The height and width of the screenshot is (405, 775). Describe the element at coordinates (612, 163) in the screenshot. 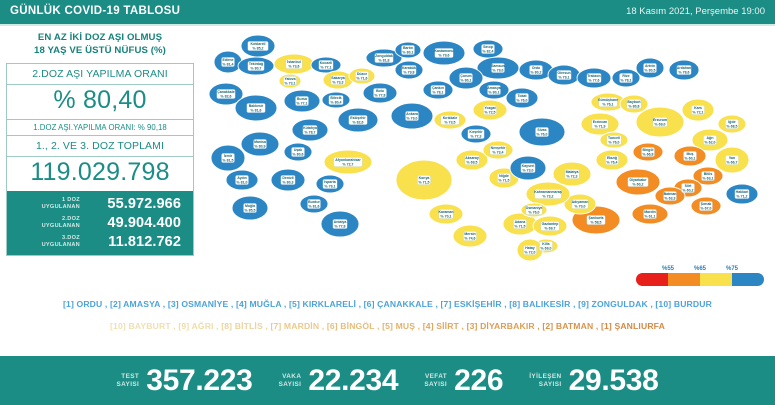

I see `map-label-value: % 76,4` at that location.